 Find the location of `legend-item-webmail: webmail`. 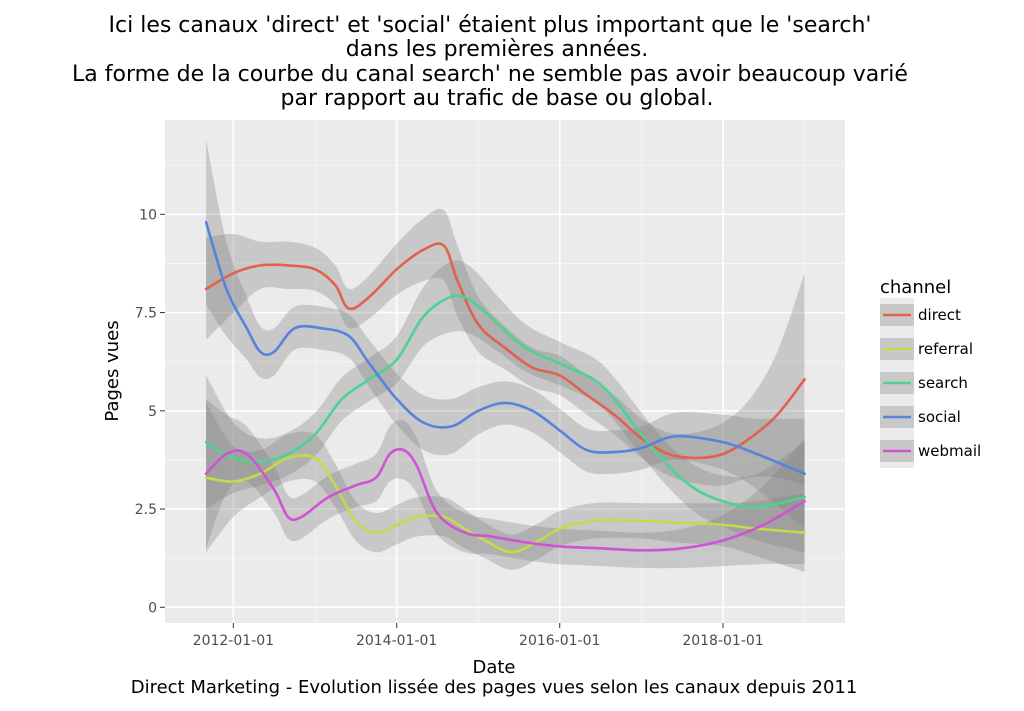

legend-item-webmail: webmail is located at coordinates (930, 451).